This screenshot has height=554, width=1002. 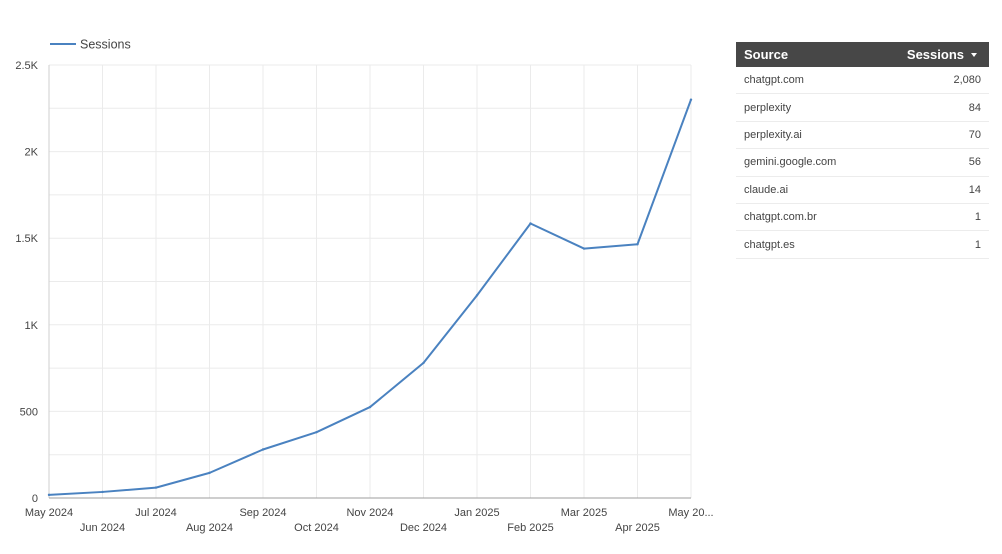 What do you see at coordinates (29, 412) in the screenshot?
I see `y-tick-label: 500` at bounding box center [29, 412].